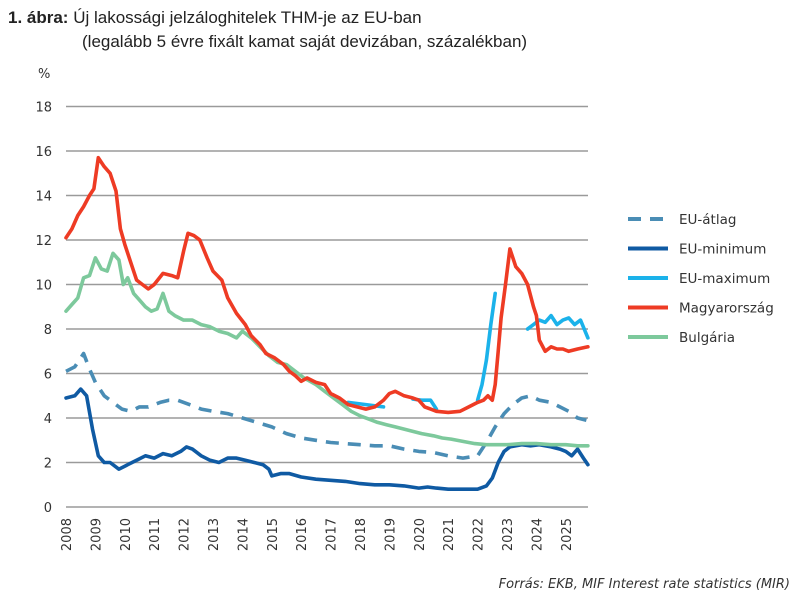 This screenshot has width=800, height=598. I want to click on y-tick-label: 16, so click(43, 152).